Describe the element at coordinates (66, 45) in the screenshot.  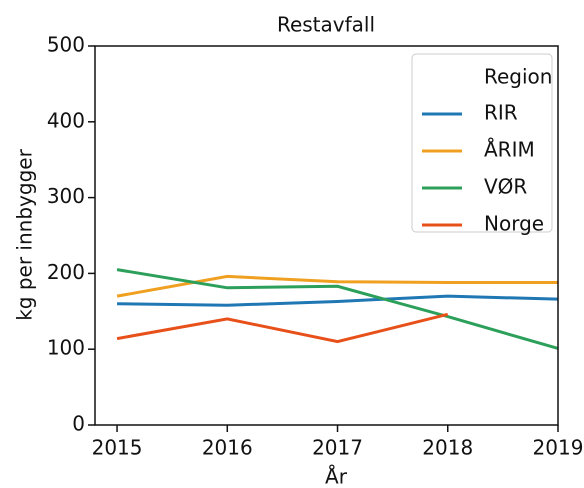
I see `y-tick-label: 500` at that location.